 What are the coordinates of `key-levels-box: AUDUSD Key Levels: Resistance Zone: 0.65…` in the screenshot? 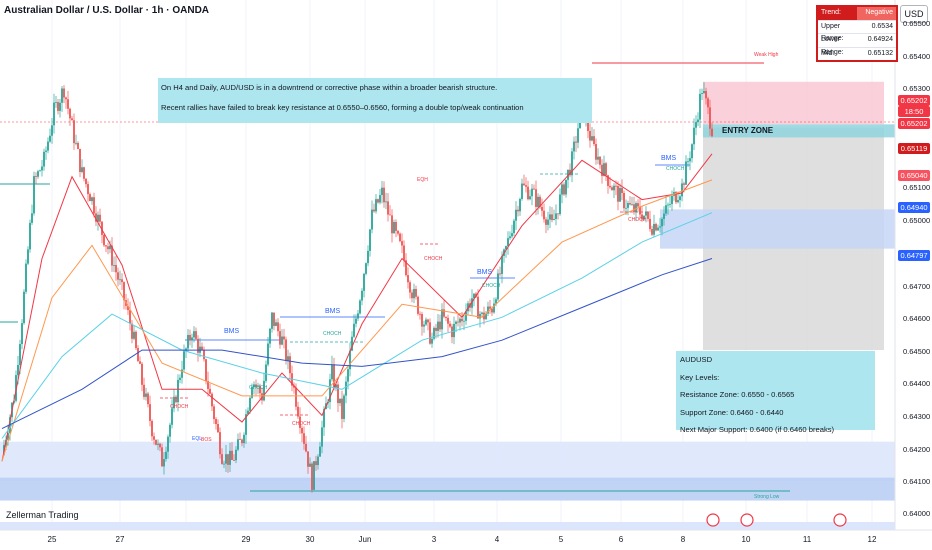 It's located at (775, 392).